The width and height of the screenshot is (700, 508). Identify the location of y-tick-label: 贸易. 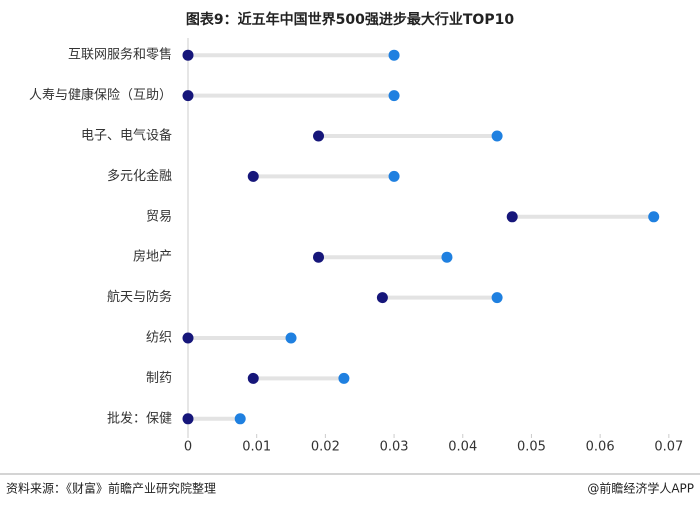
(159, 216).